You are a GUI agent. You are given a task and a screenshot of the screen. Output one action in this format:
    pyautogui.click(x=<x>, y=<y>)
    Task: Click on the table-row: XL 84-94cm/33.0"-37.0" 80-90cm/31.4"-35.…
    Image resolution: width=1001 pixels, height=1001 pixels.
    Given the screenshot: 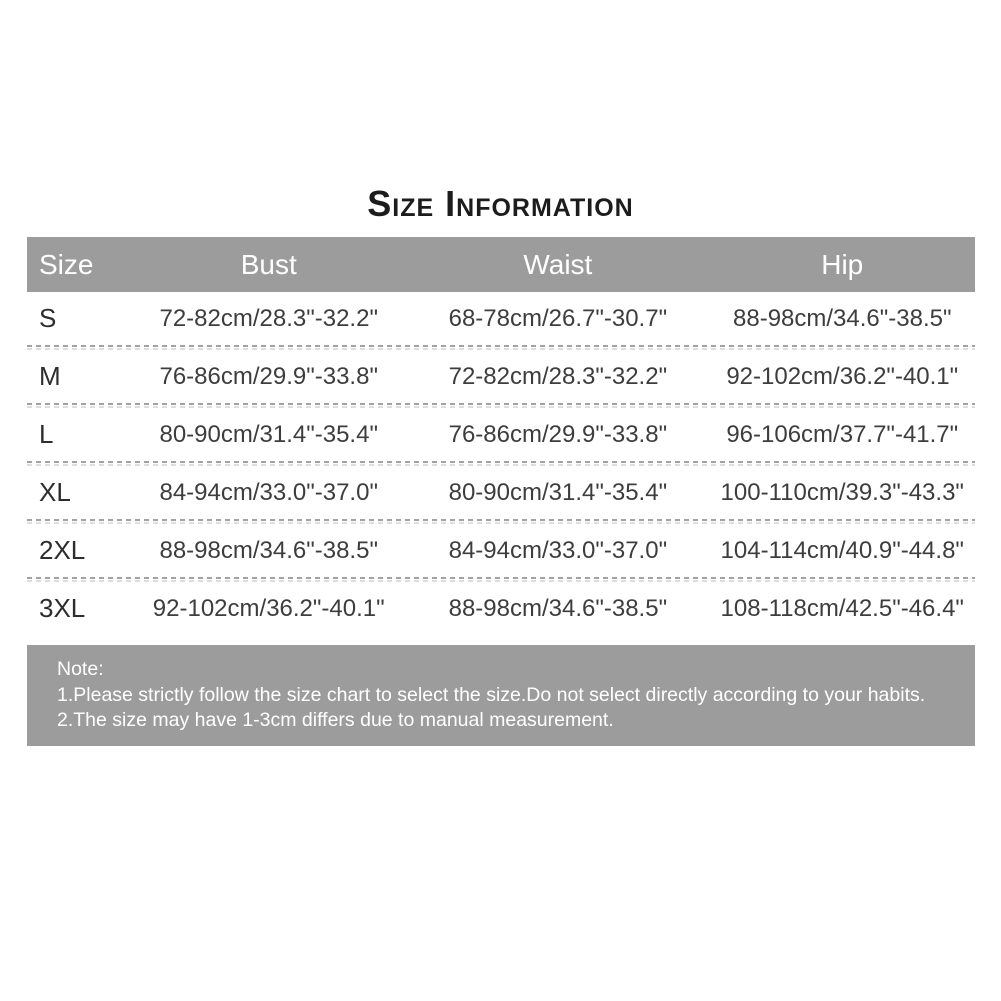 What is the action you would take?
    pyautogui.click(x=501, y=492)
    